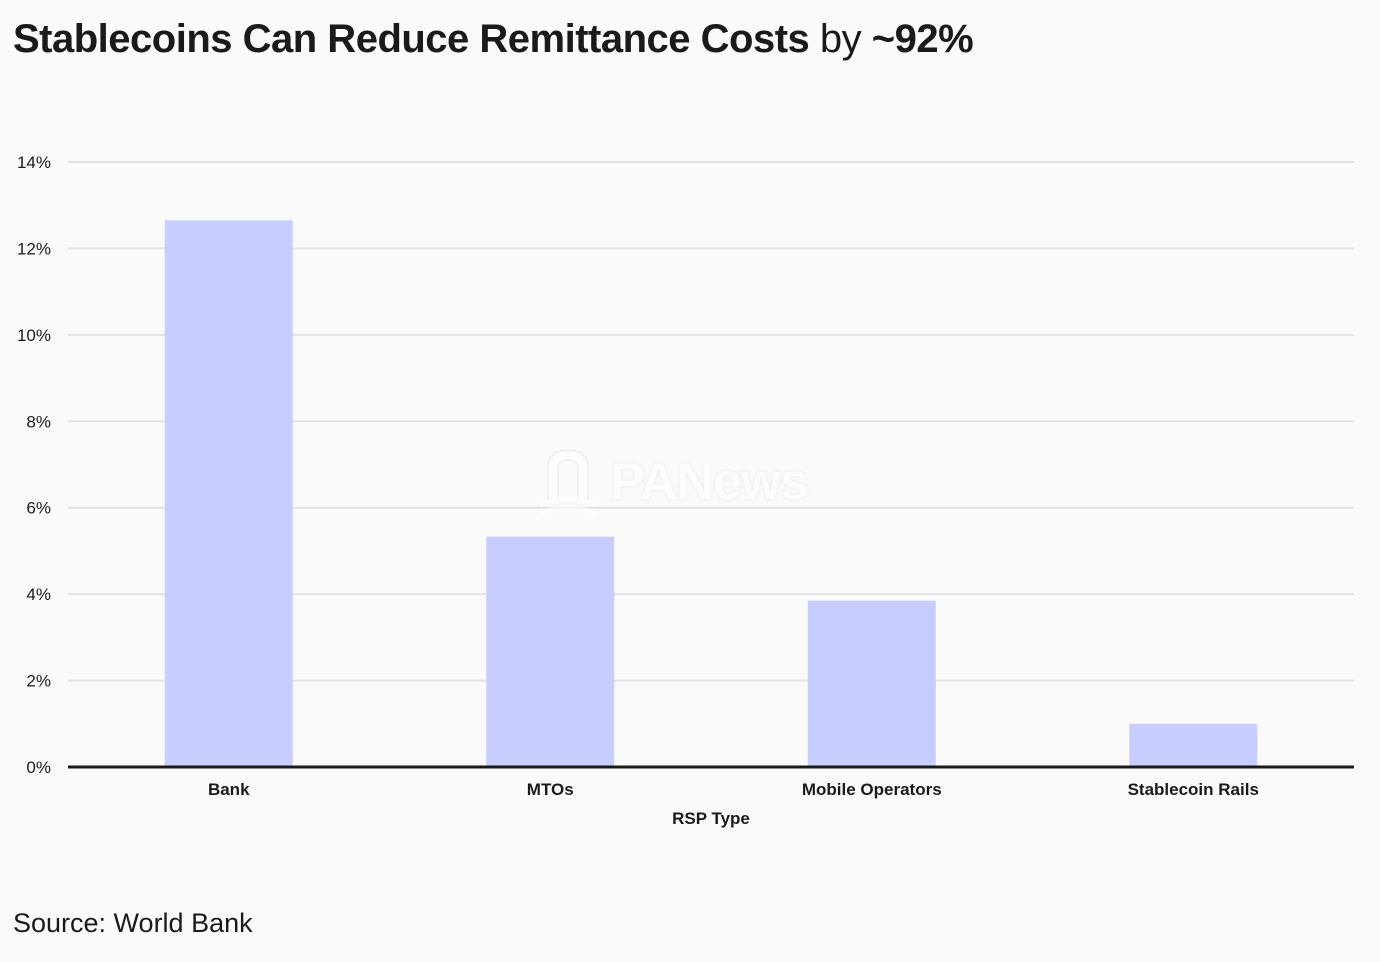 This screenshot has height=962, width=1380. What do you see at coordinates (38, 508) in the screenshot?
I see `y-tick-label: 6%` at bounding box center [38, 508].